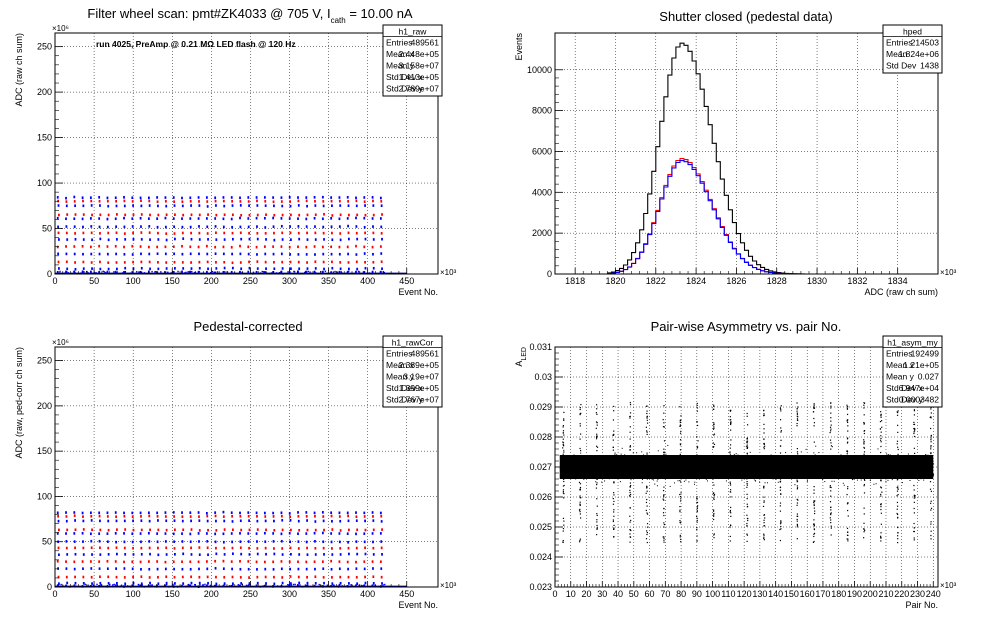 The image size is (998, 624). What do you see at coordinates (413, 343) in the screenshot?
I see `stats-box-title: h1_rawCor` at bounding box center [413, 343].